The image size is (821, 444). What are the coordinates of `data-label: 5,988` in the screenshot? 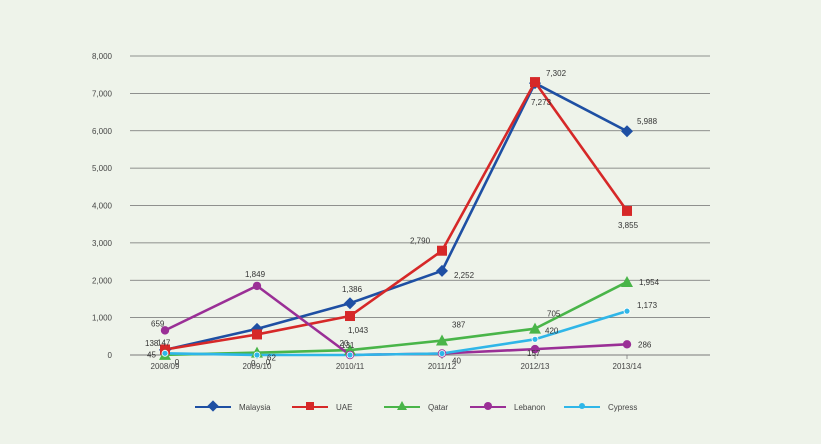 It's located at (647, 121).